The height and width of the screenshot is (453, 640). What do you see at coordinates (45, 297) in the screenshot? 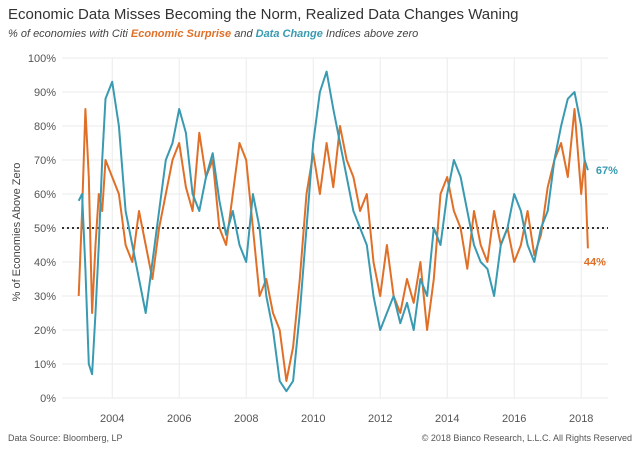
I see `y-tick-label: 30%` at bounding box center [45, 297].